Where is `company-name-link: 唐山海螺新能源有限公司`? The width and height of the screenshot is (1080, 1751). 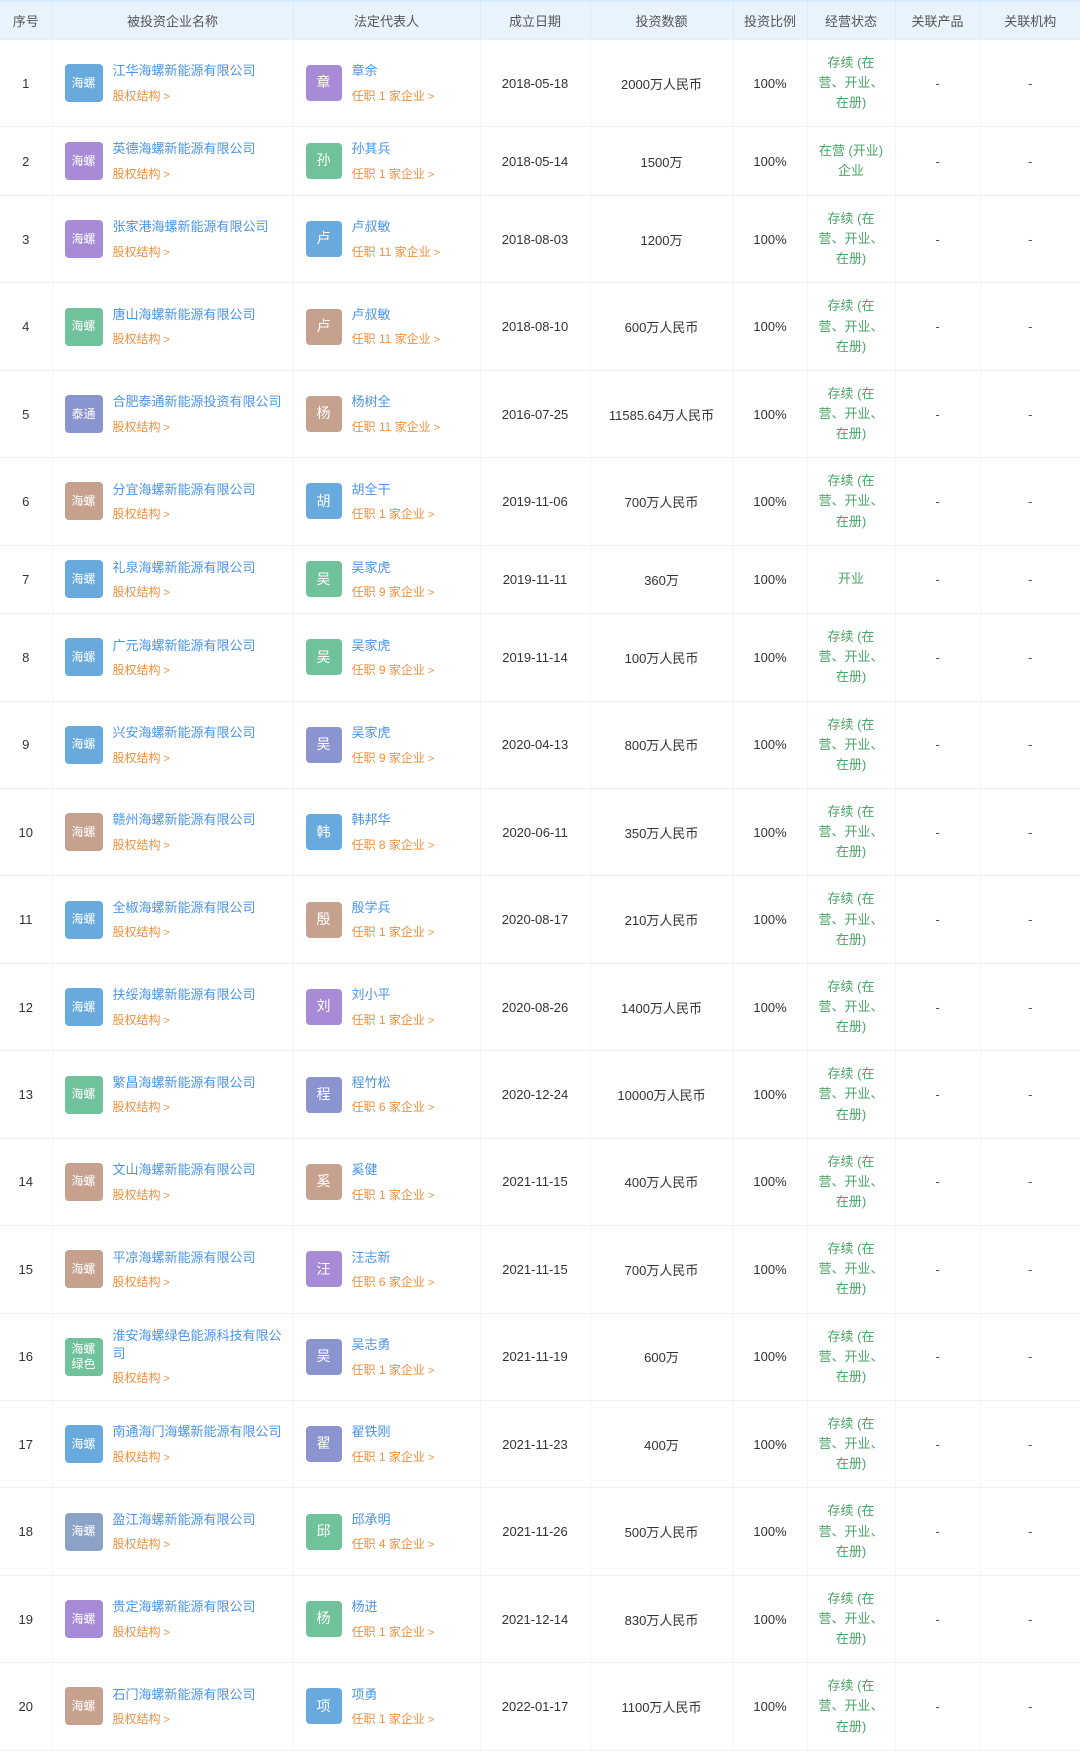 company-name-link: 唐山海螺新能源有限公司 is located at coordinates (184, 314).